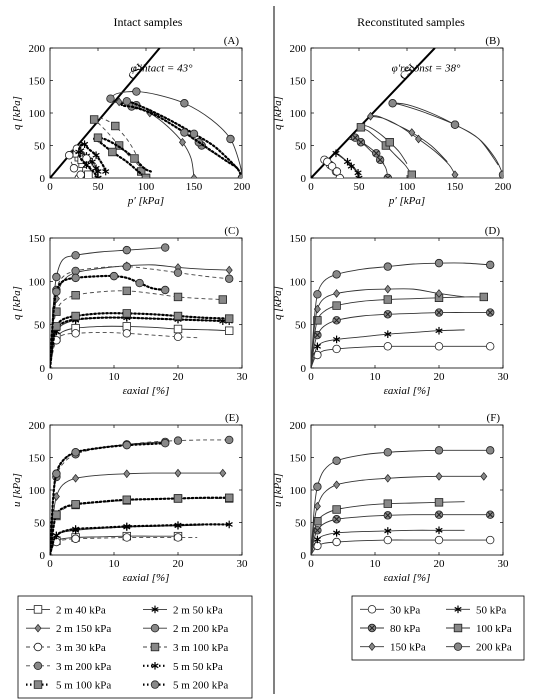  I want to click on legend-item: 5 m 50 kPa, so click(183, 667).